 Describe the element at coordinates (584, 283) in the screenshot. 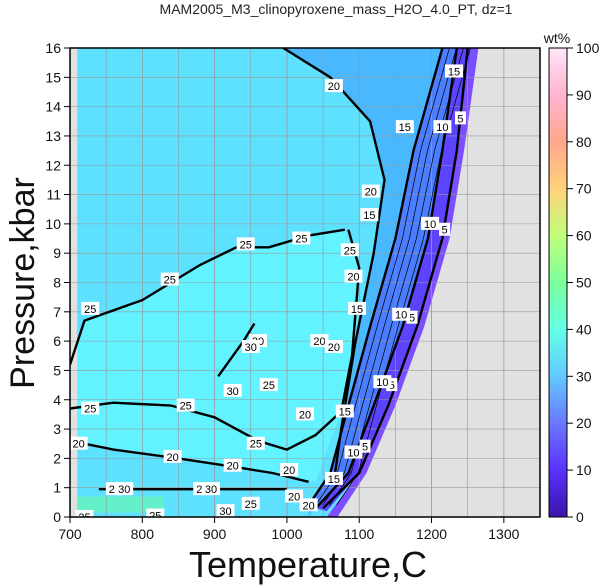

I see `colorbar-tick-label: 50` at that location.